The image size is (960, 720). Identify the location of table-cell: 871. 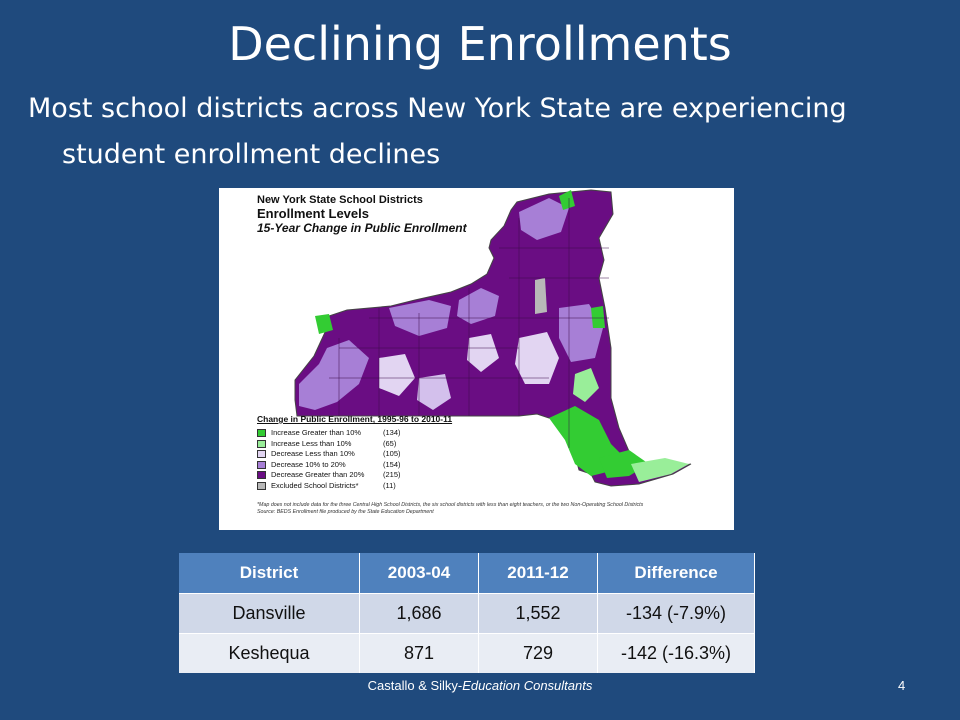
(419, 653).